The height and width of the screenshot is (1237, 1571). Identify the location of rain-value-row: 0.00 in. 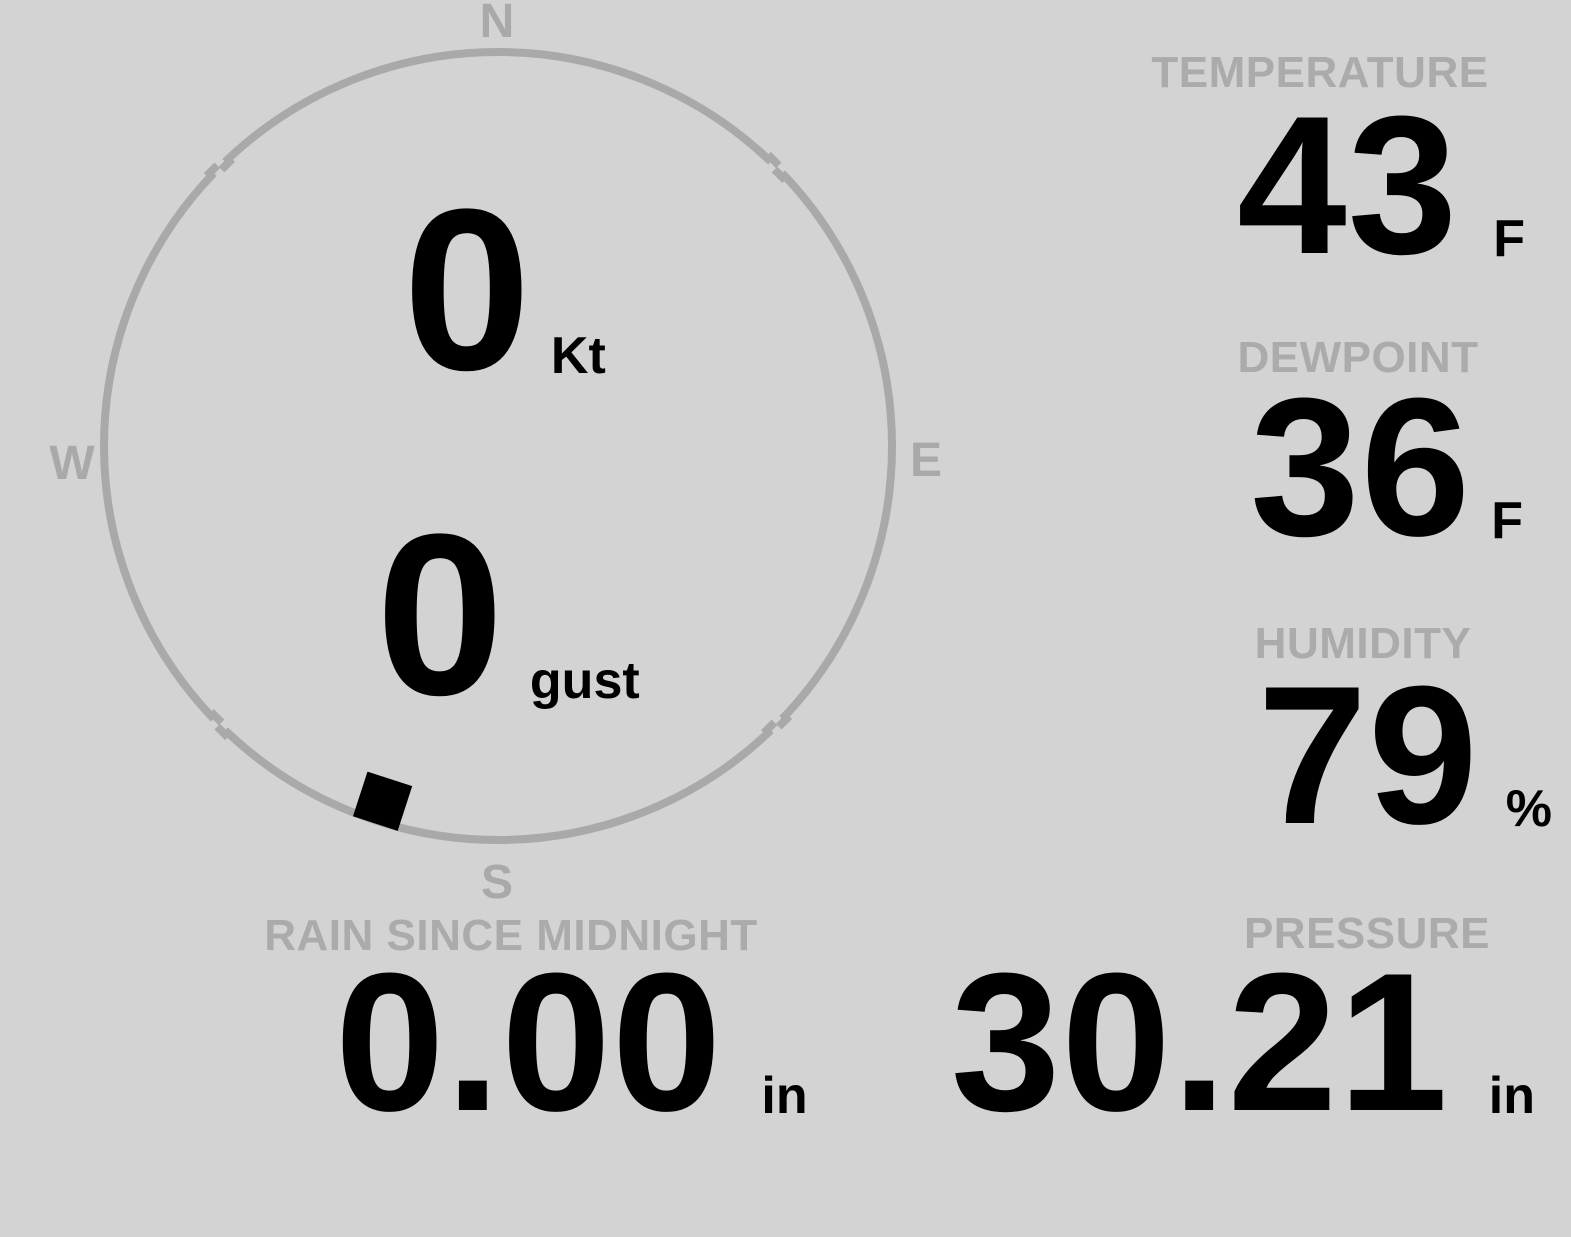
(571, 1042).